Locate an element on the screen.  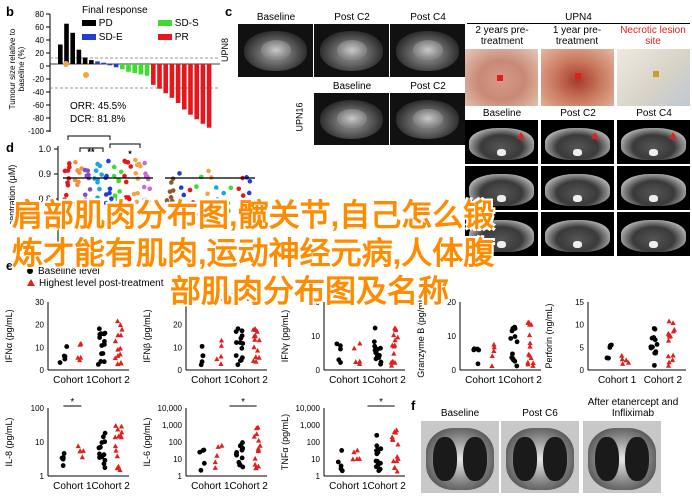
orr-text: ORR: 45.5% is located at coordinates (98, 106).